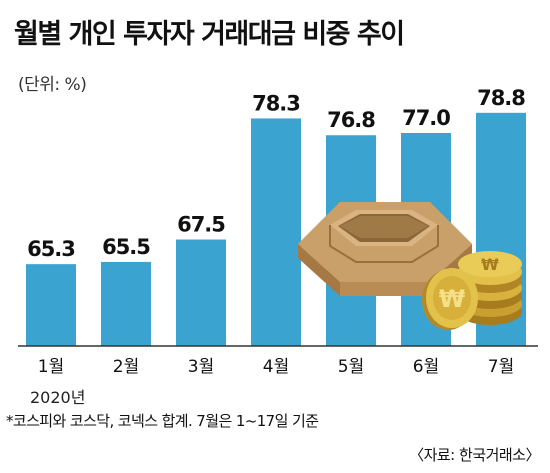 The width and height of the screenshot is (550, 473). What do you see at coordinates (501, 98) in the screenshot?
I see `value-label-7: 78.8` at bounding box center [501, 98].